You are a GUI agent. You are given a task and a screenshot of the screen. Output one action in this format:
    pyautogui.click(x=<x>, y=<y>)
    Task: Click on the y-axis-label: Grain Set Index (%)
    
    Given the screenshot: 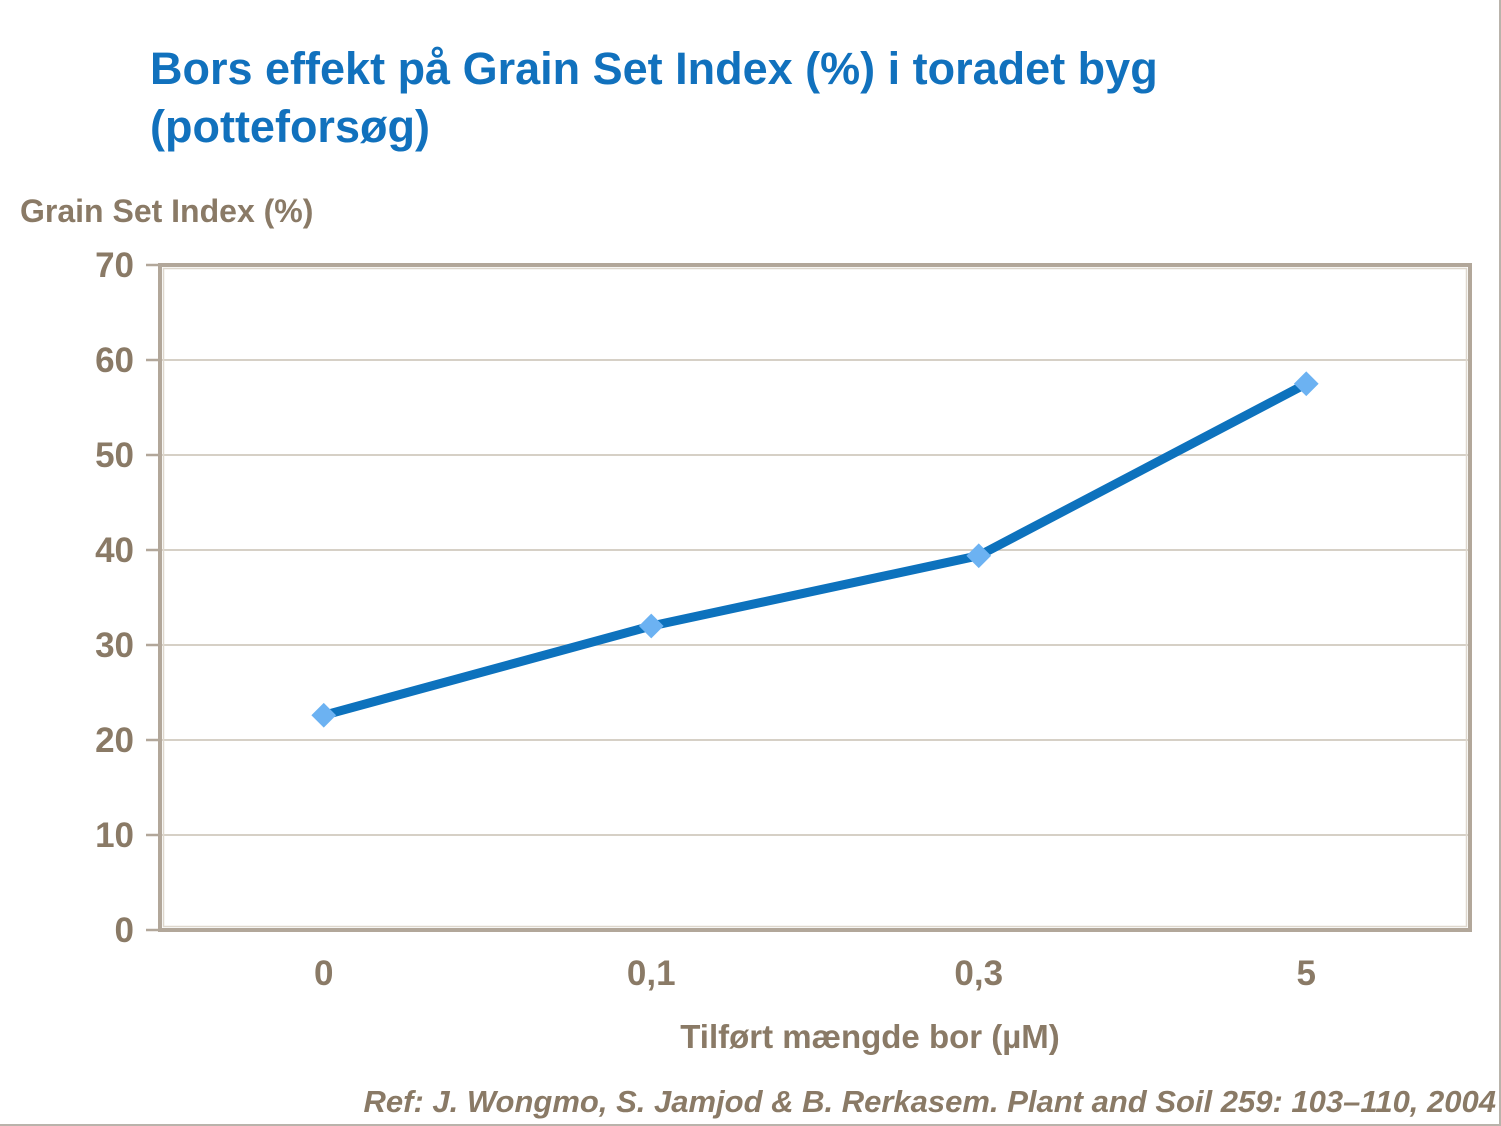 What is the action you would take?
    pyautogui.click(x=167, y=211)
    